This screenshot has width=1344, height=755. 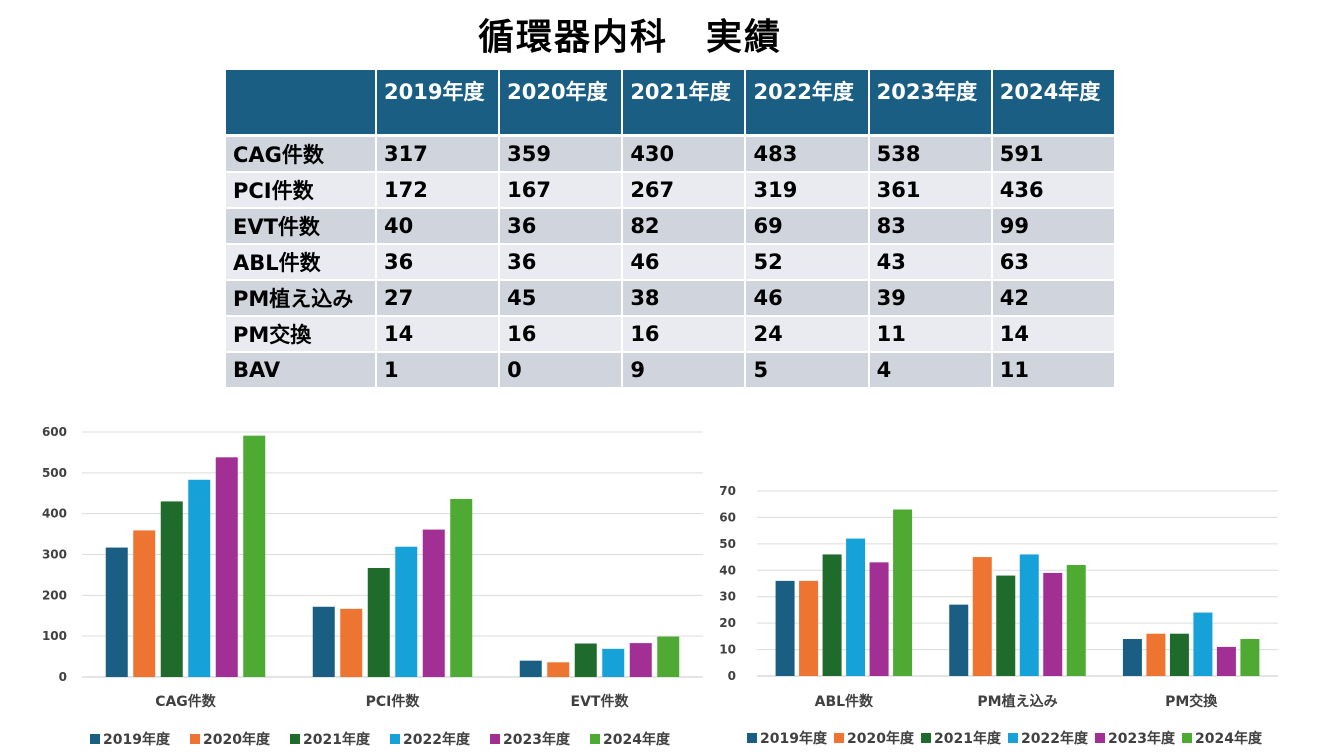 I want to click on y-tick-label: 300, so click(x=54, y=555).